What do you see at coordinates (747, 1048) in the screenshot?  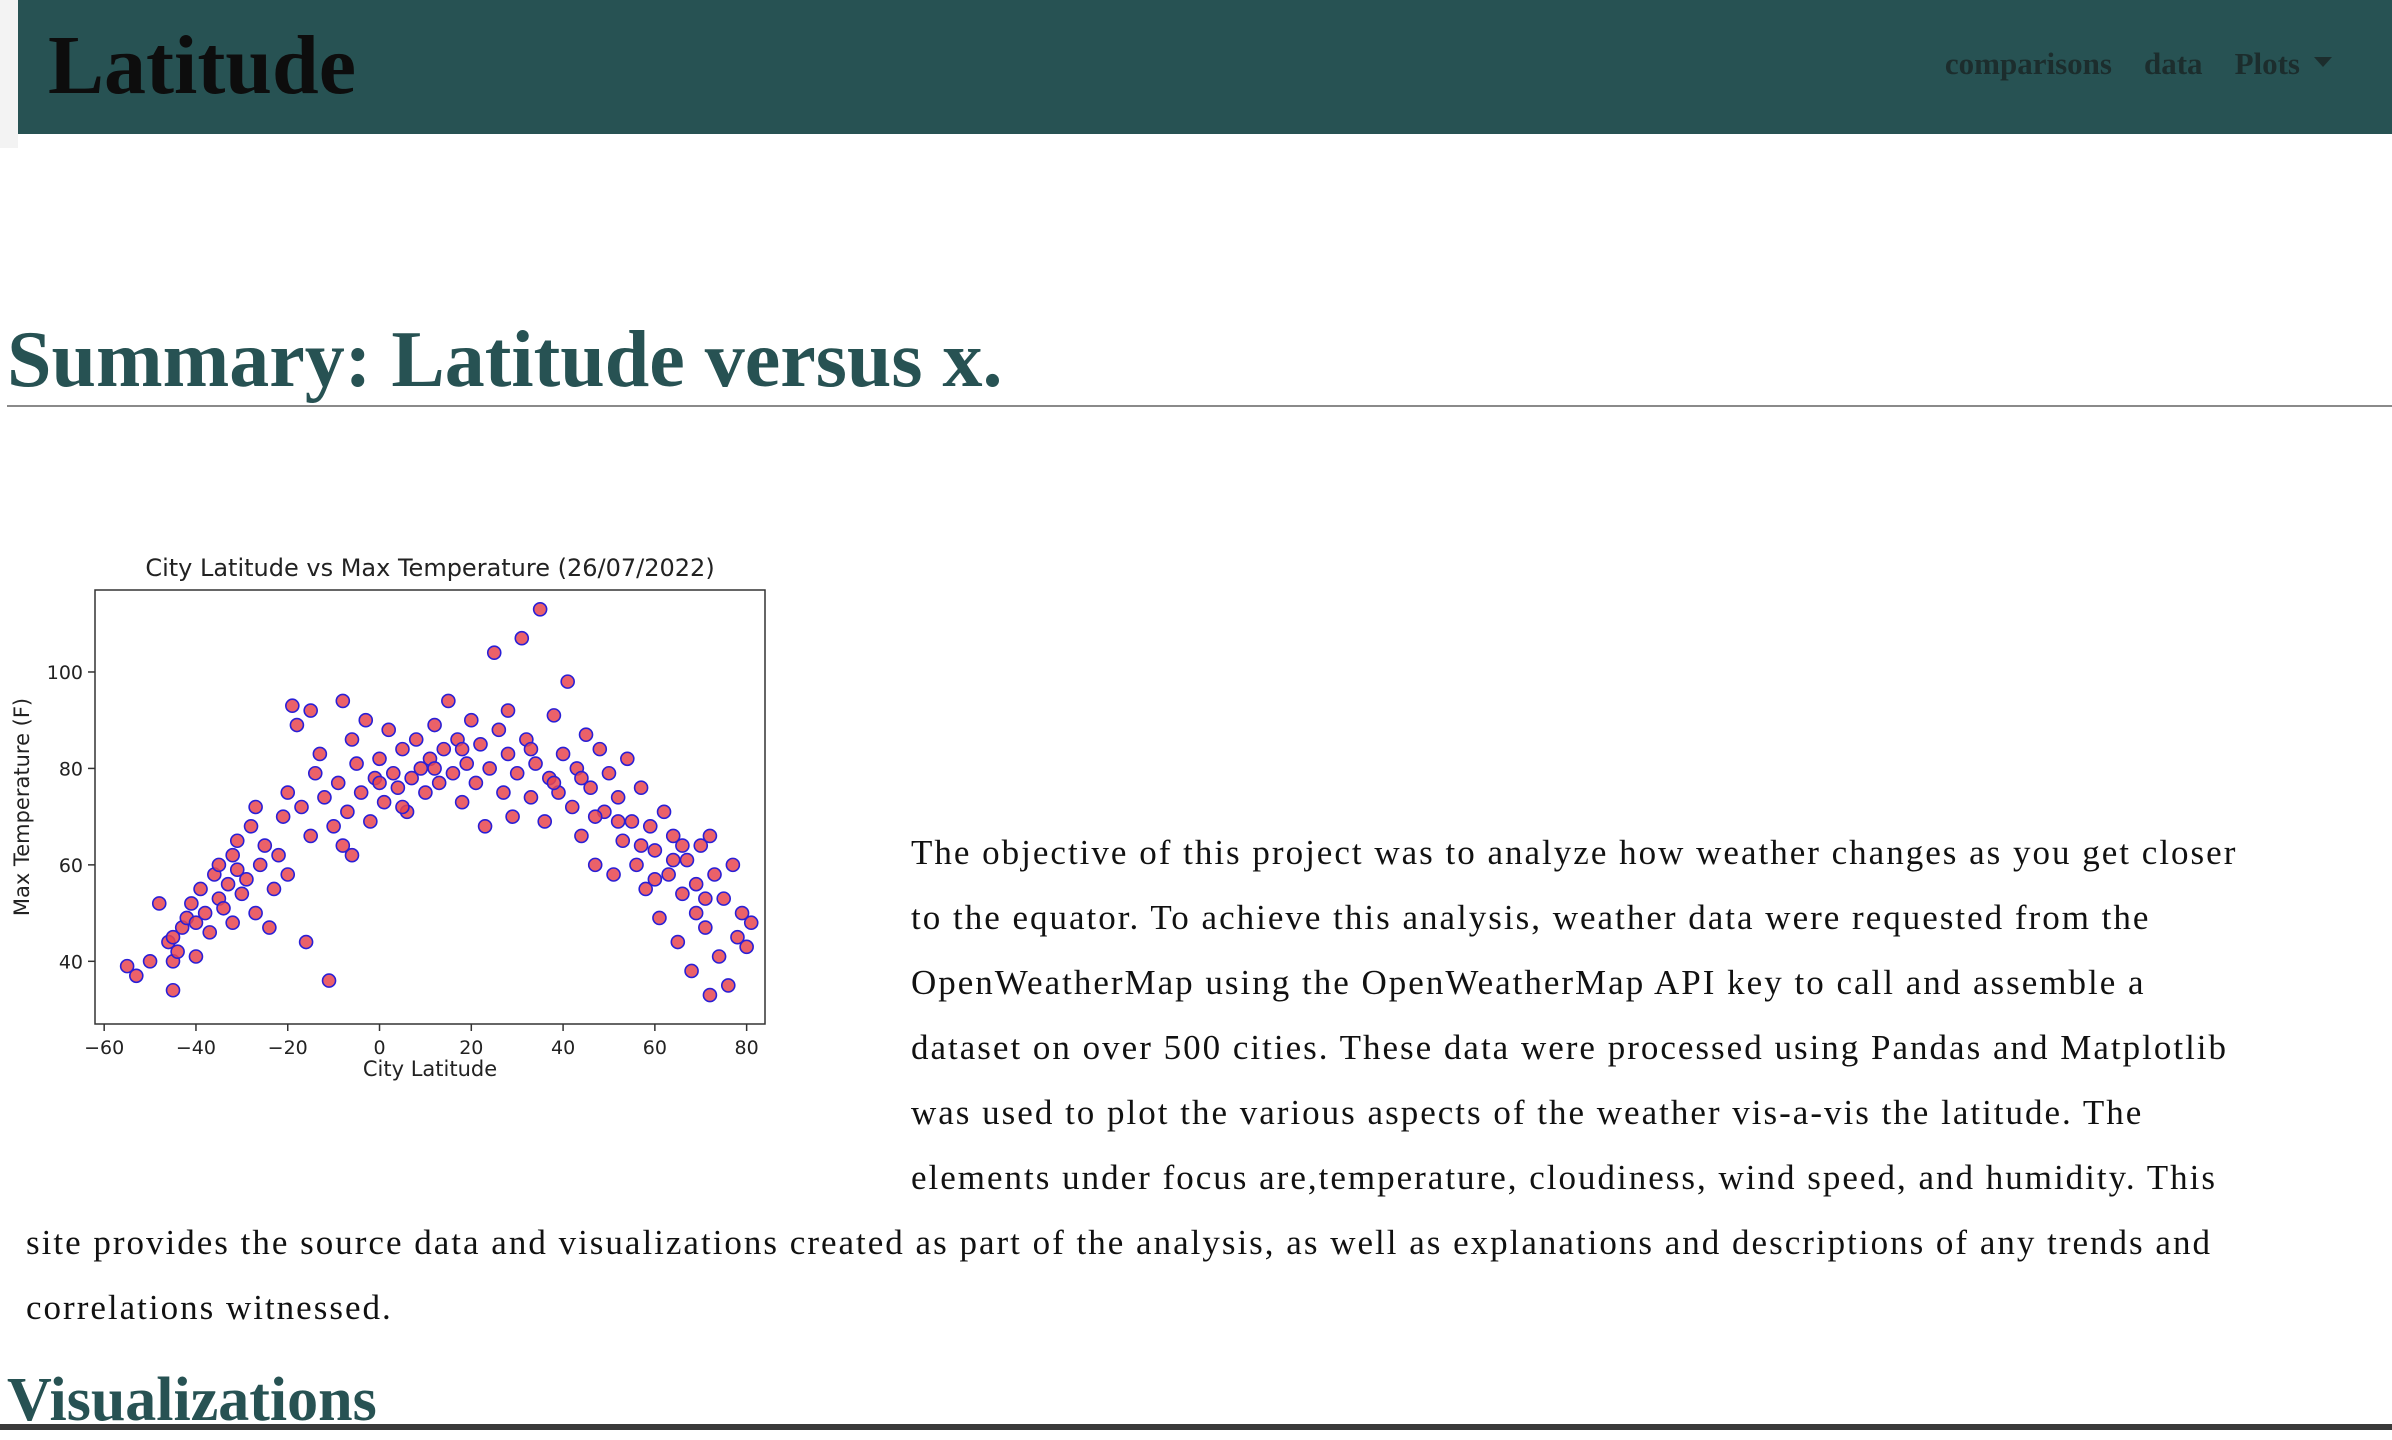 I see `x-tick-label: 80` at bounding box center [747, 1048].